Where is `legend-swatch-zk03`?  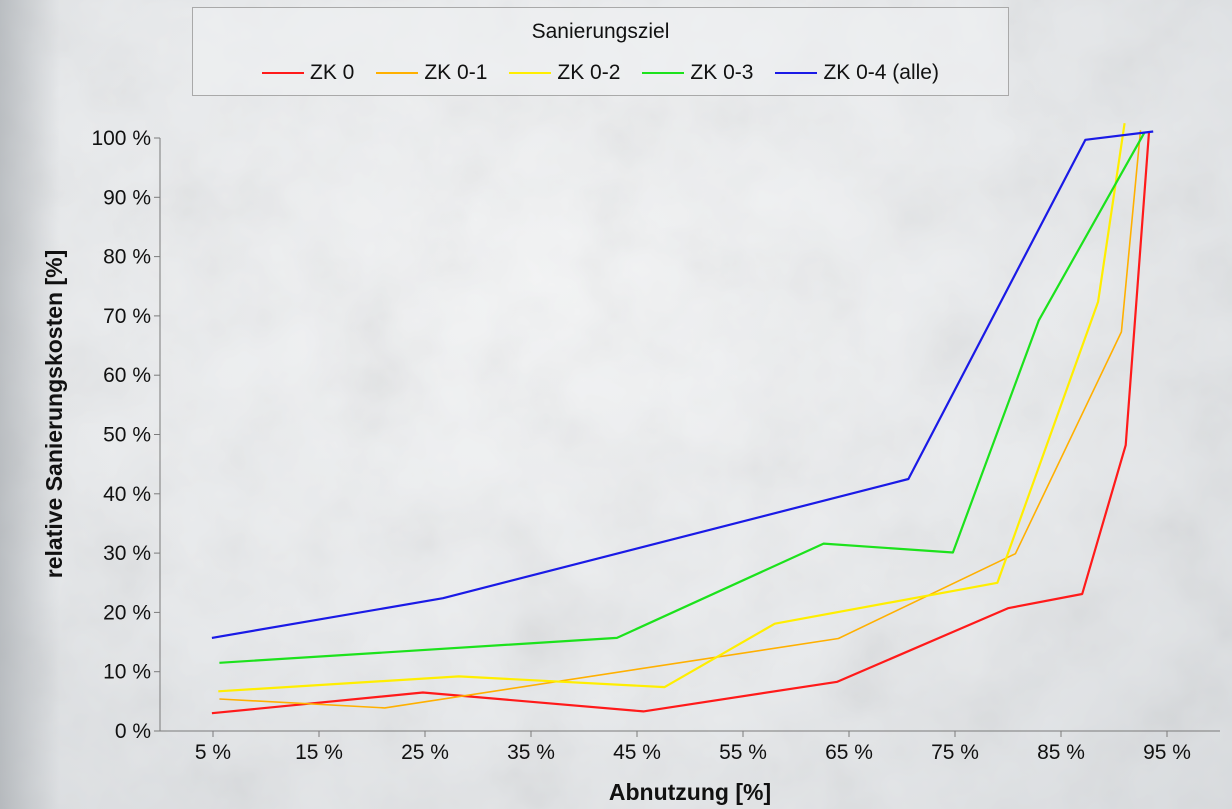 legend-swatch-zk03 is located at coordinates (663, 73).